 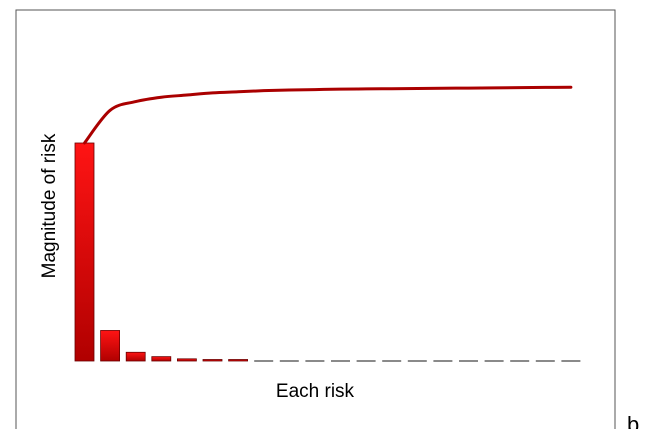 What do you see at coordinates (328, 115) in the screenshot?
I see `cumulative-risk-line` at bounding box center [328, 115].